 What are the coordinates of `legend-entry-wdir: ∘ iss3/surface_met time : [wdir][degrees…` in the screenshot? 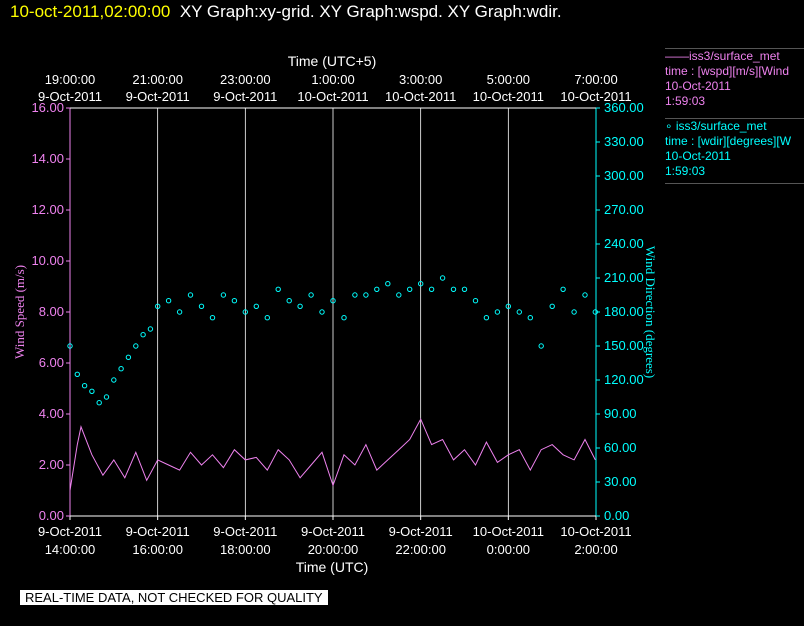 It's located at (734, 151).